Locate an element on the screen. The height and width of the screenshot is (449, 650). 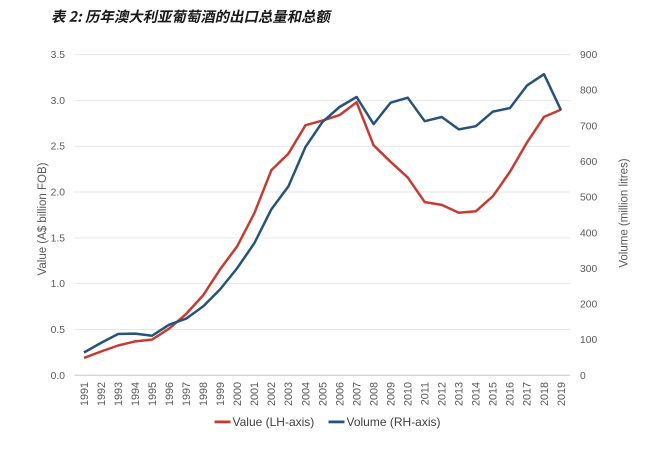
svg-text: 2017 is located at coordinates (528, 394).